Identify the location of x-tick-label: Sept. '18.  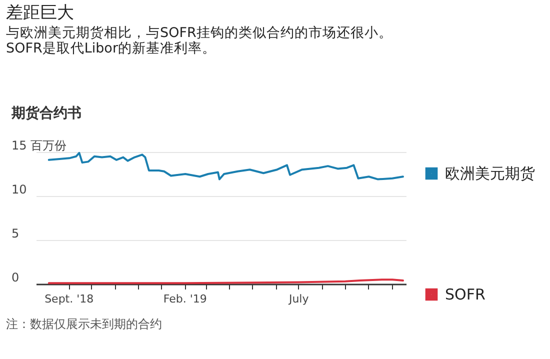
(69, 299).